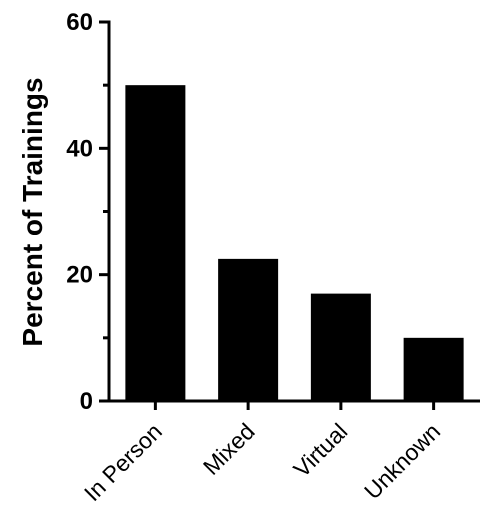 The image size is (486, 516). Describe the element at coordinates (79, 22) in the screenshot. I see `y-tick-label-60: 60` at that location.